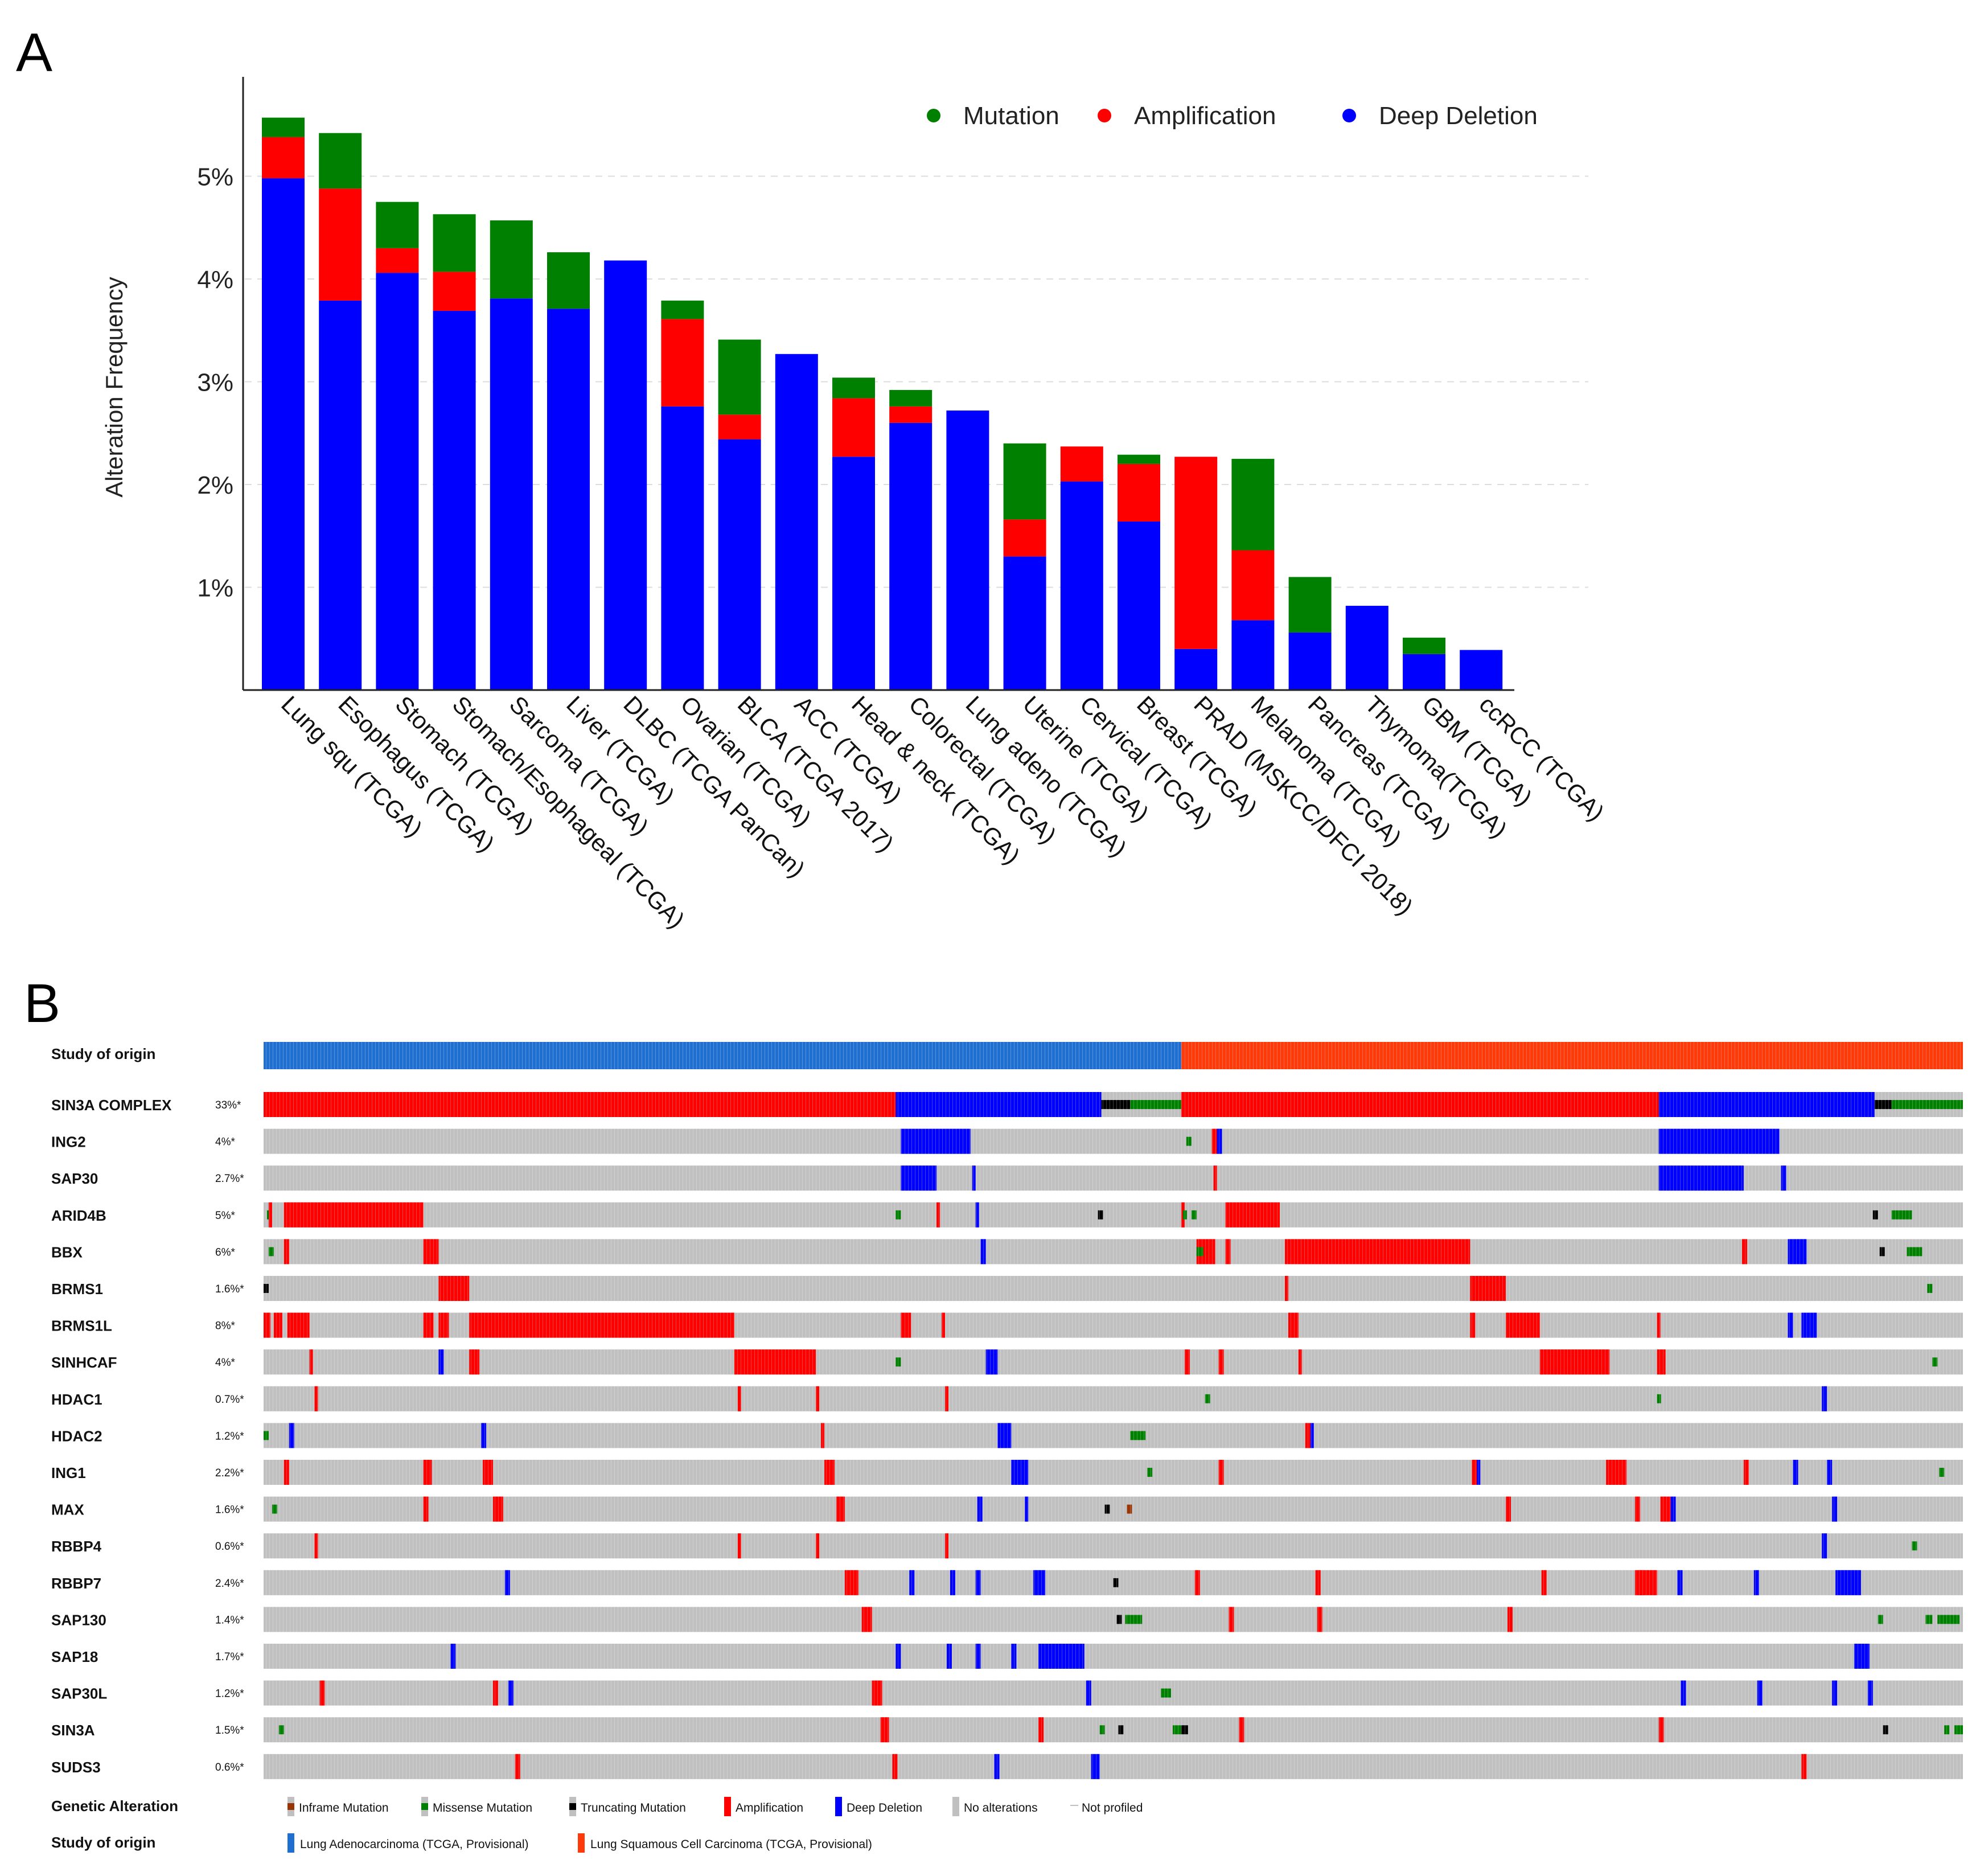 The image size is (1980, 1876). I want to click on gene-label: MAX, so click(68, 1509).